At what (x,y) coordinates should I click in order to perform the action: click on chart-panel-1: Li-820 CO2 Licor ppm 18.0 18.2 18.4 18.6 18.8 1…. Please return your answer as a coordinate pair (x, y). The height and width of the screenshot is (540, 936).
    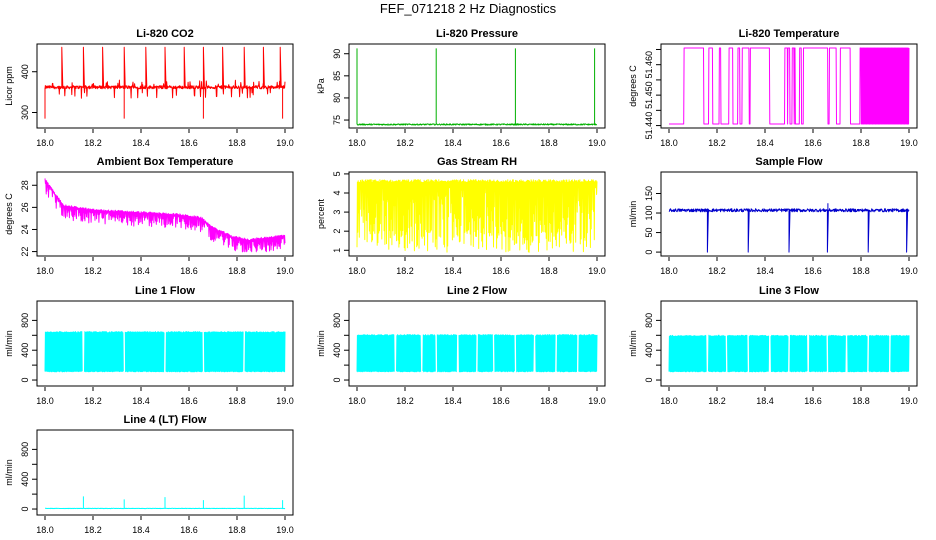
    Looking at the image, I should click on (149, 88).